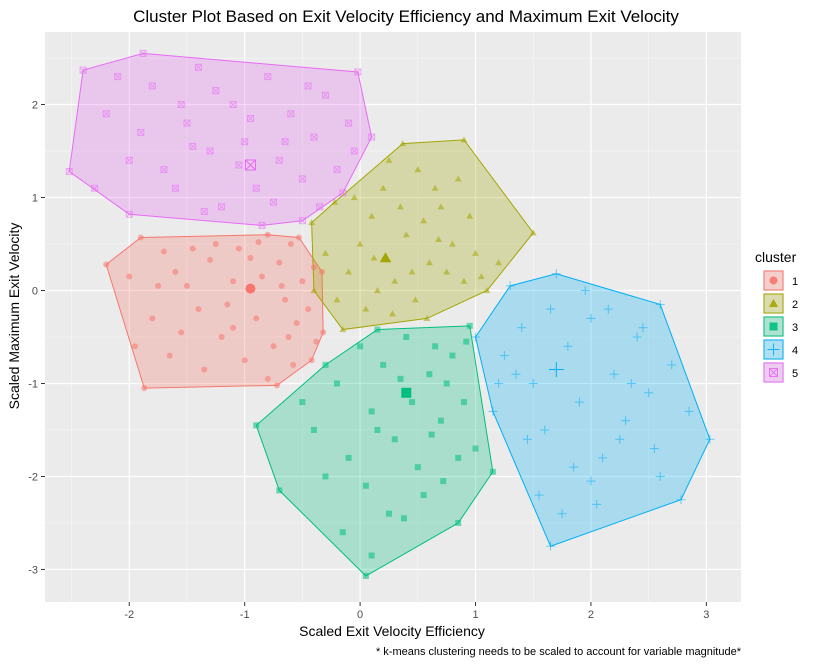 This screenshot has width=823, height=665. What do you see at coordinates (475, 615) in the screenshot?
I see `x-tick-label: 1` at bounding box center [475, 615].